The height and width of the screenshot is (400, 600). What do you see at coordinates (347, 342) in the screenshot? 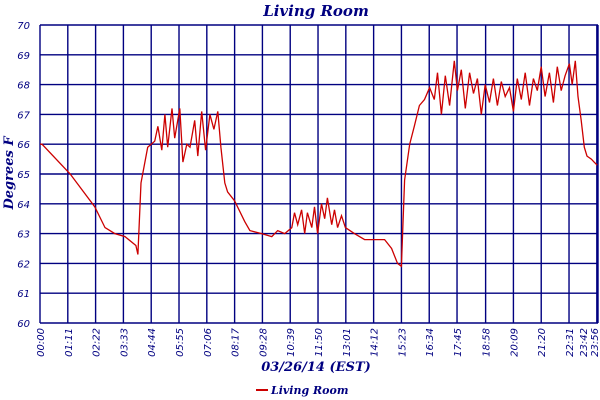
I see `x-tick-label: 13:01` at bounding box center [347, 342].